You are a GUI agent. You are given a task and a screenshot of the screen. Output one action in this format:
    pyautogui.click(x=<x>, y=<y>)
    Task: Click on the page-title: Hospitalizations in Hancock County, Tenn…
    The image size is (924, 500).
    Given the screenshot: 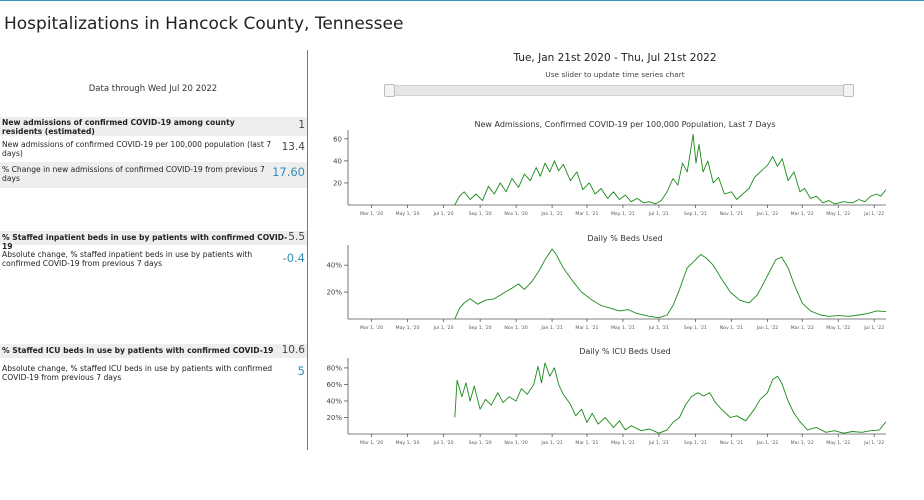 What is the action you would take?
    pyautogui.click(x=204, y=24)
    